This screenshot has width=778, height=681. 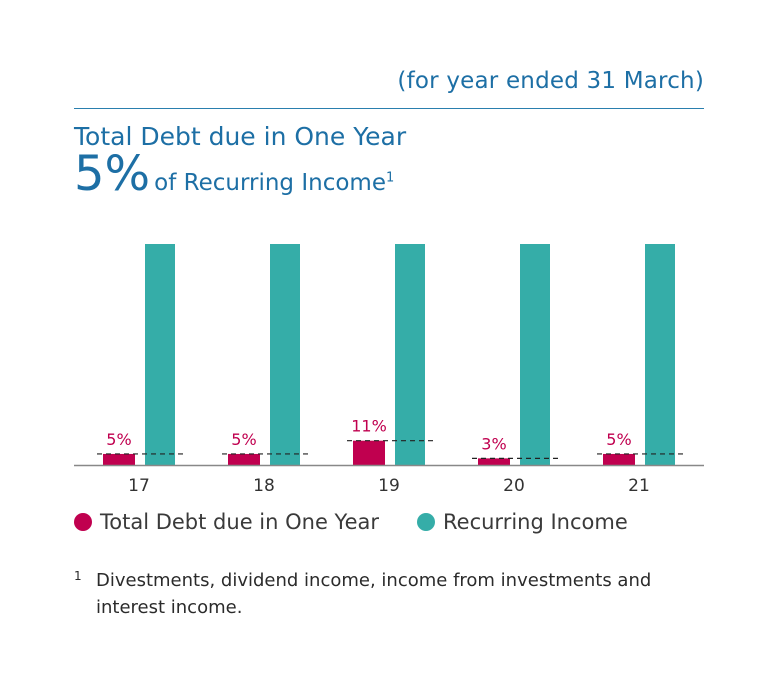 What do you see at coordinates (369, 426) in the screenshot?
I see `debt-data-label: 11%` at bounding box center [369, 426].